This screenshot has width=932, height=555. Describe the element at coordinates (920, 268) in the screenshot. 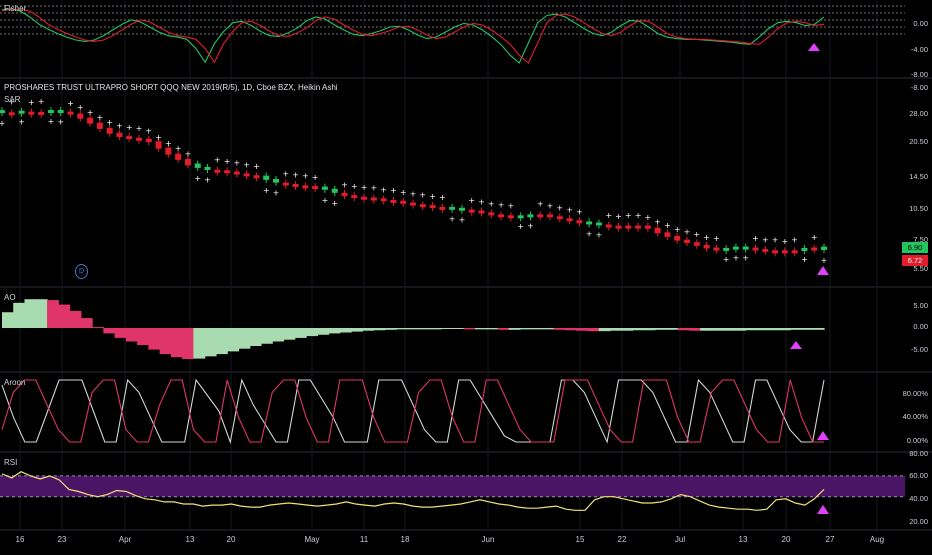

I see `price-tick-6: 5.50` at that location.